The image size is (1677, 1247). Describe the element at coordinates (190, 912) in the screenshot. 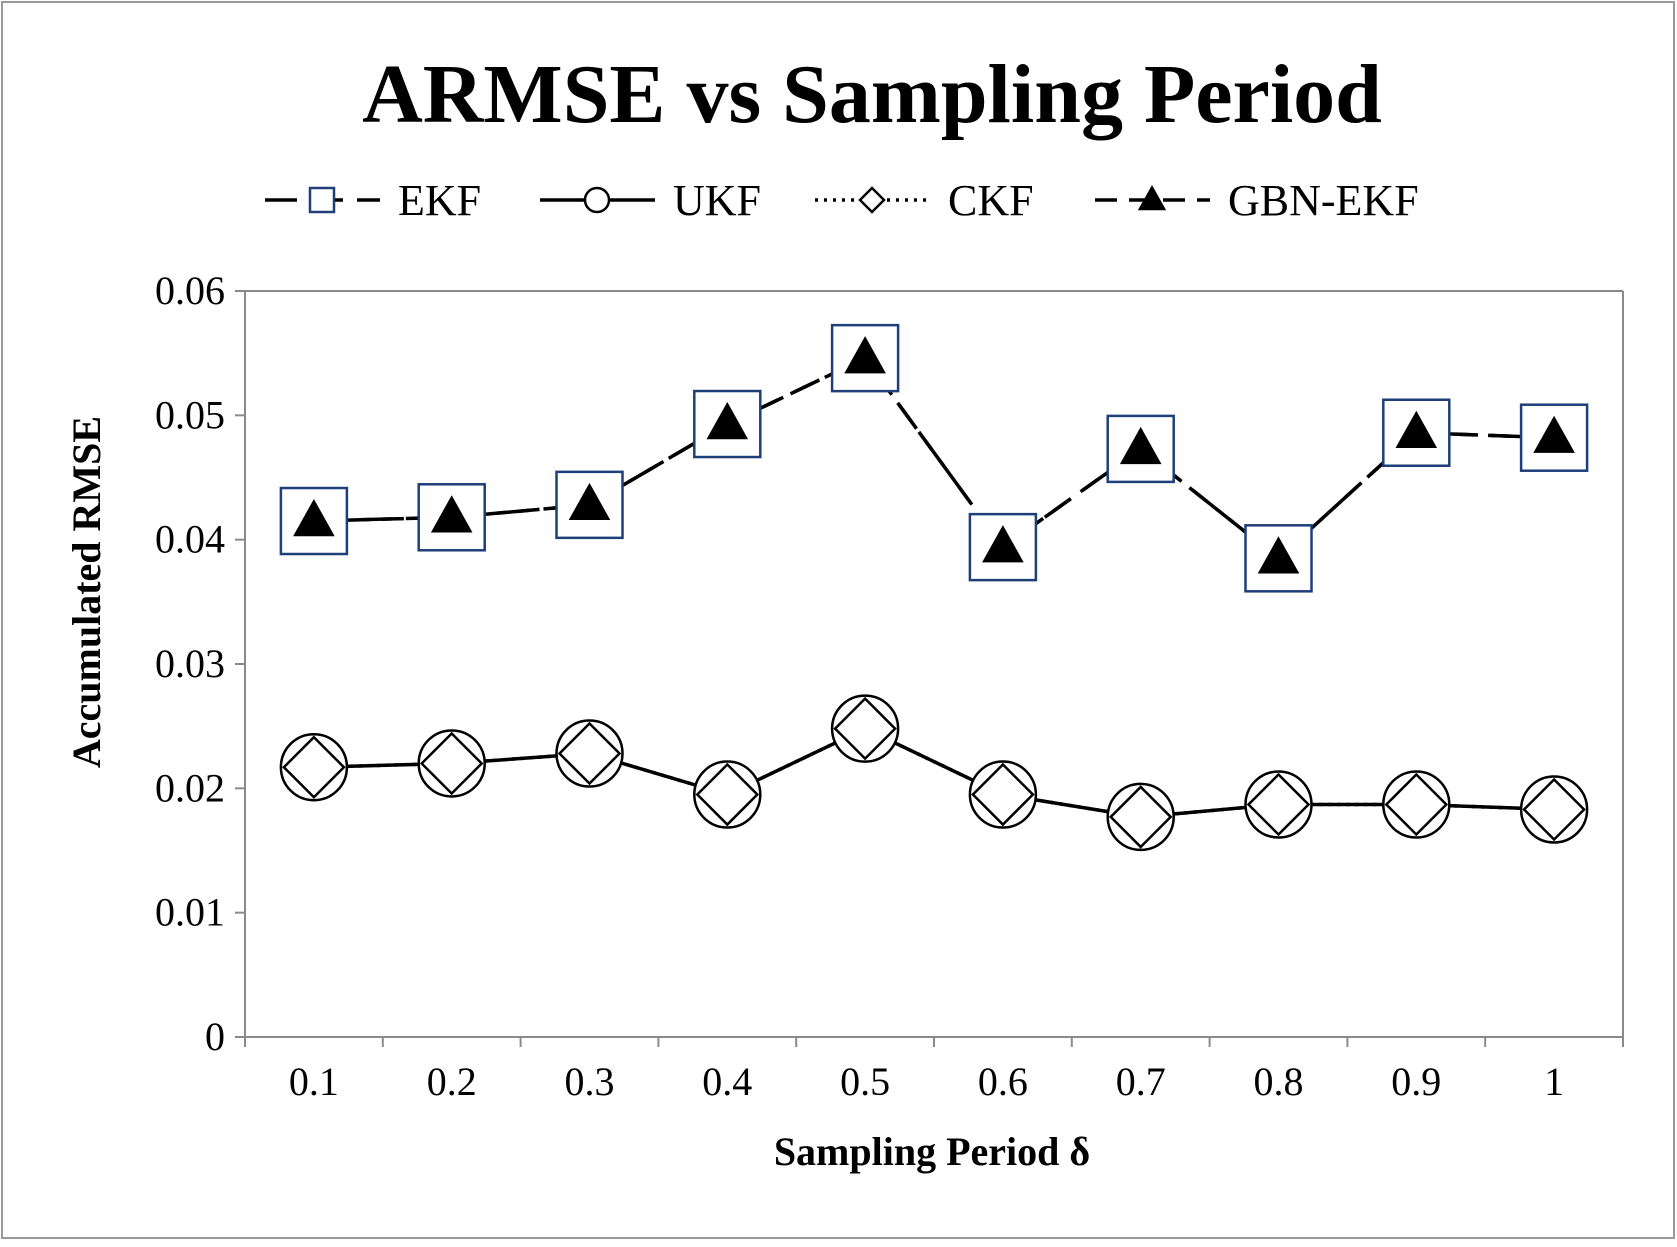

I see `y-tick-label: 0.01` at that location.